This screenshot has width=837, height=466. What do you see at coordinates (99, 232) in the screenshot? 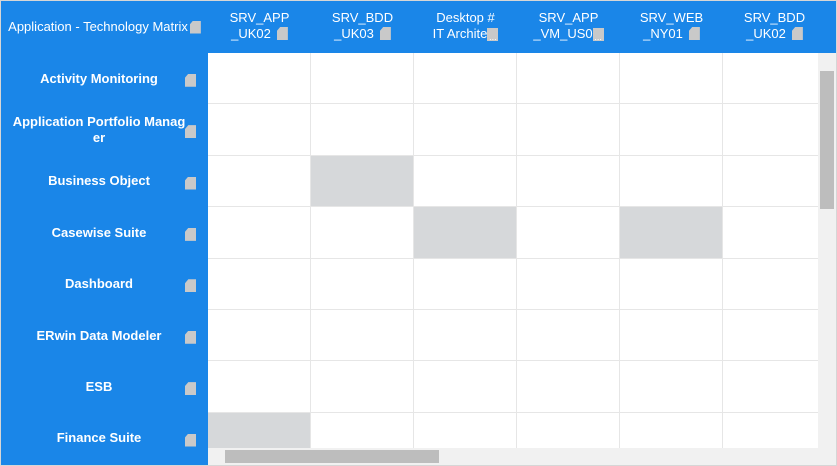
I see `row-label: Casewise Suite` at bounding box center [99, 232].